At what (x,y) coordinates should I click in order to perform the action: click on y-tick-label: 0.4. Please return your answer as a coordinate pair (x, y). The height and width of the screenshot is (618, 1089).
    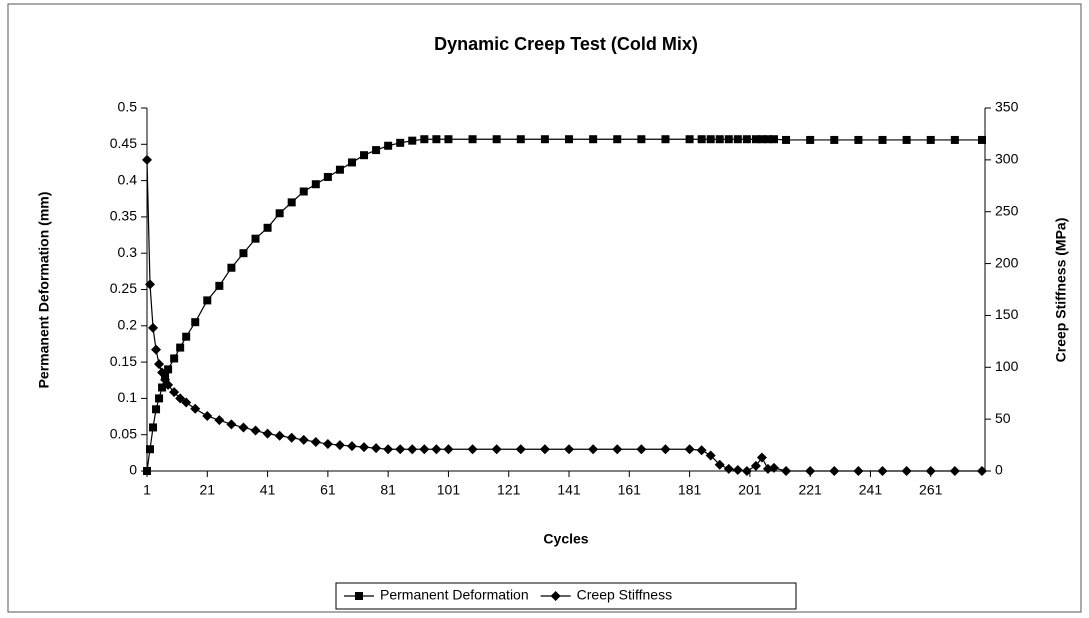
    Looking at the image, I should click on (128, 179).